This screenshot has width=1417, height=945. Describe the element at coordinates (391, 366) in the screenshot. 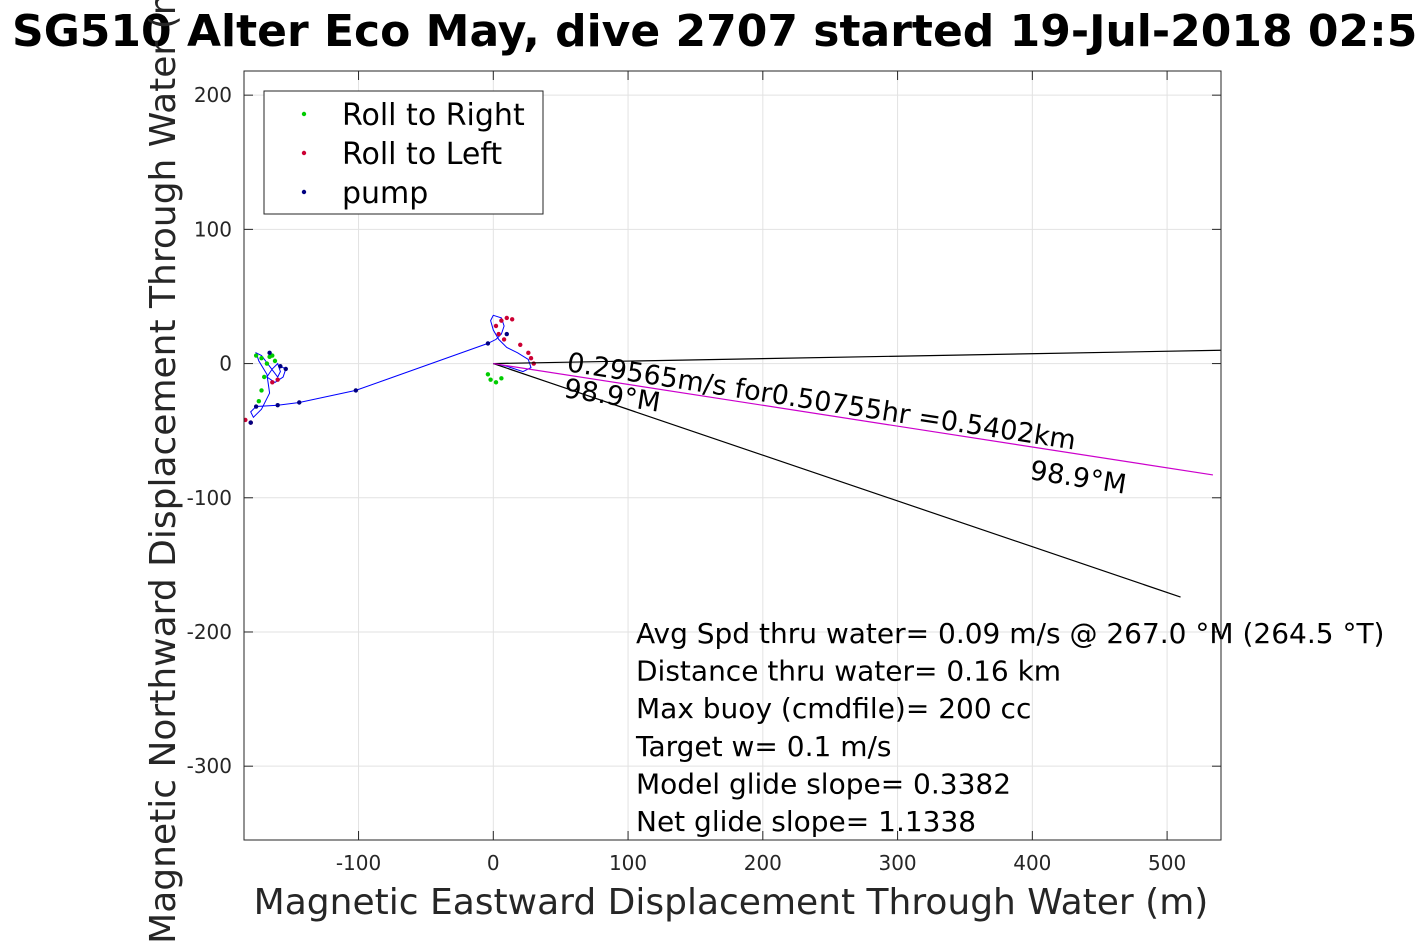

I see `glider-track-line` at that location.